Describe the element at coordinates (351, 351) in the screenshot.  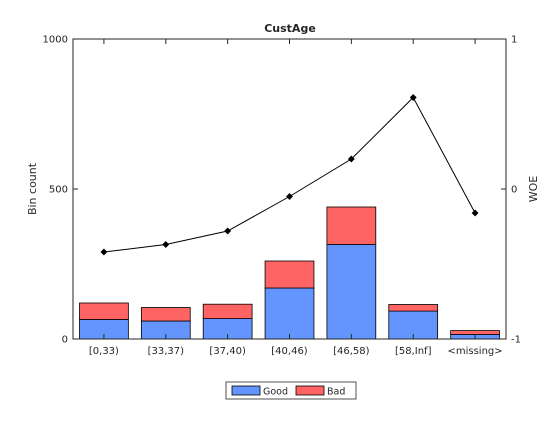
I see `x-tick-label: [46,58)` at that location.